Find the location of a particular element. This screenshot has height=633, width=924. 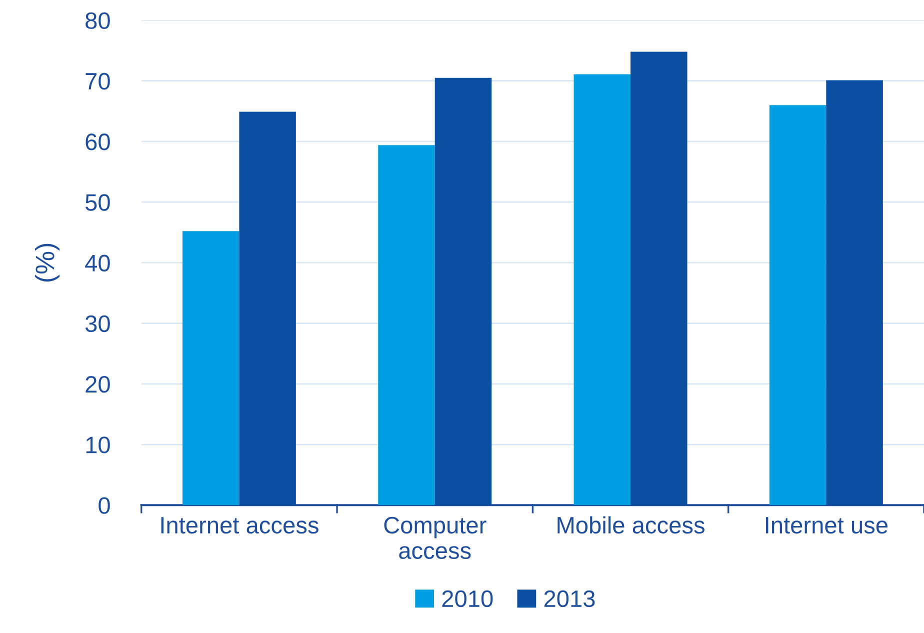

x-tick-label: Computer access is located at coordinates (435, 538).